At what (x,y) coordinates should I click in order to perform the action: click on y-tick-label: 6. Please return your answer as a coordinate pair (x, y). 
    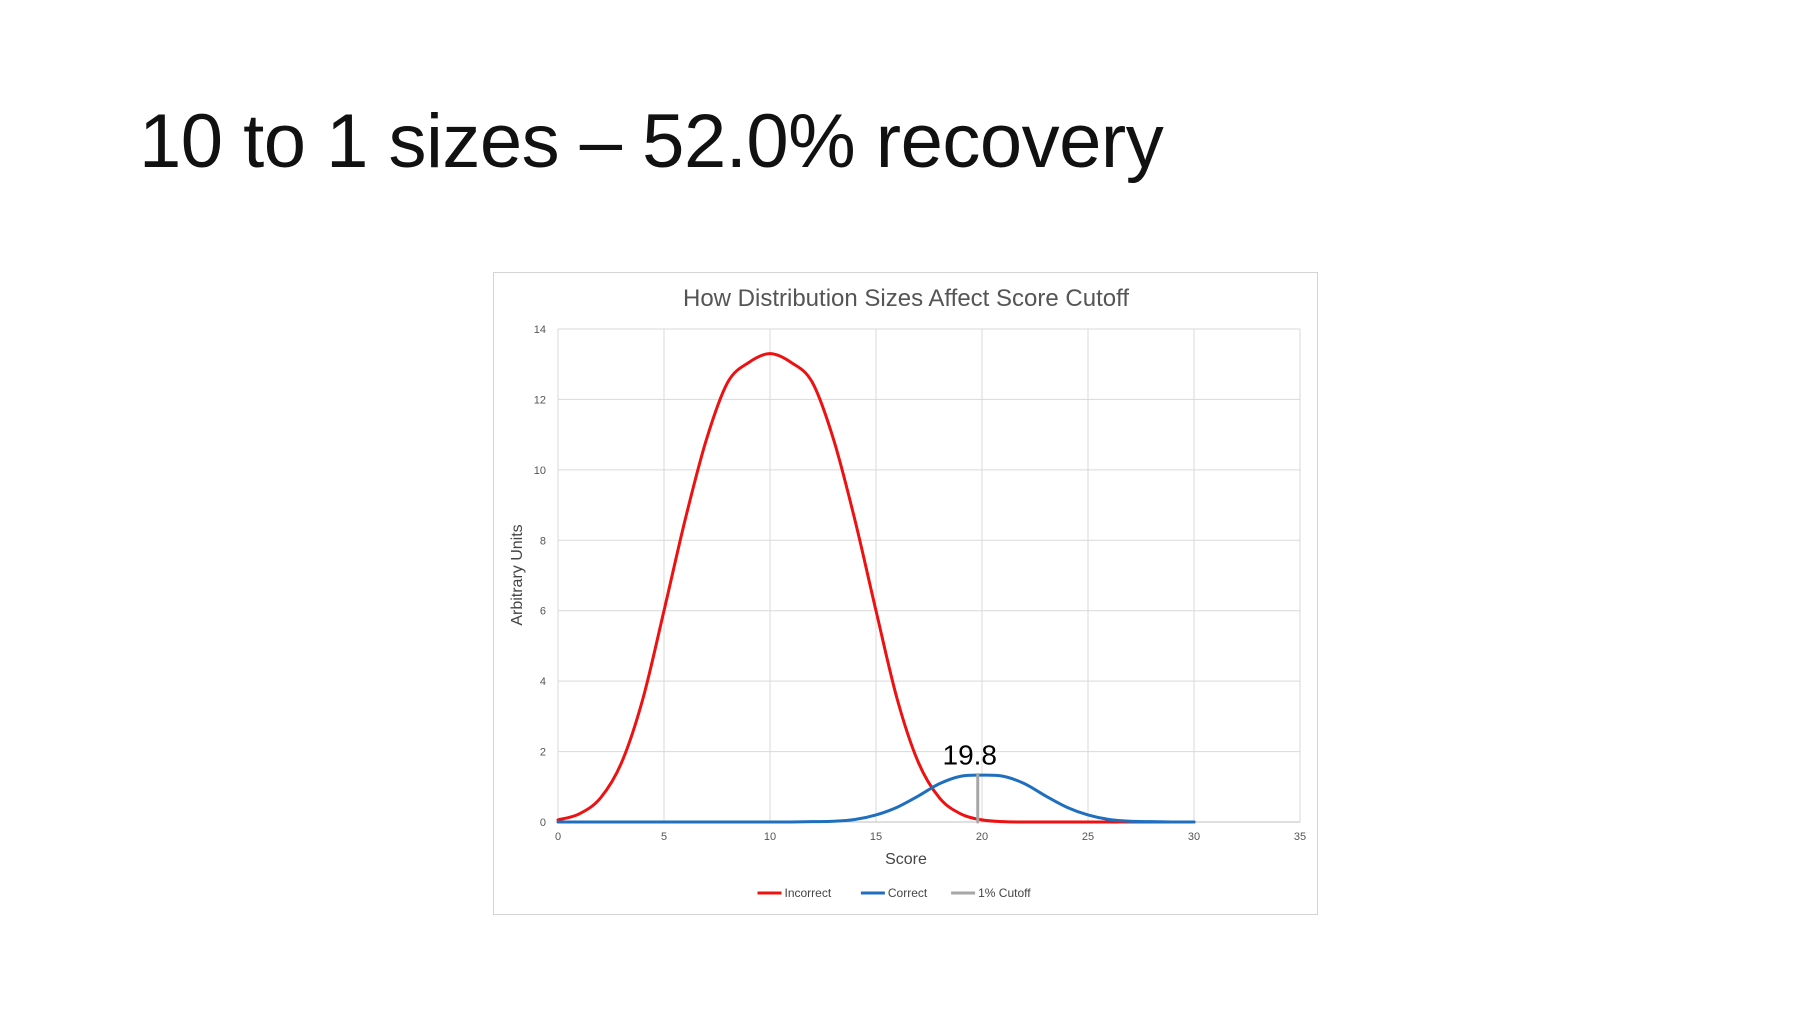
    Looking at the image, I should click on (543, 612).